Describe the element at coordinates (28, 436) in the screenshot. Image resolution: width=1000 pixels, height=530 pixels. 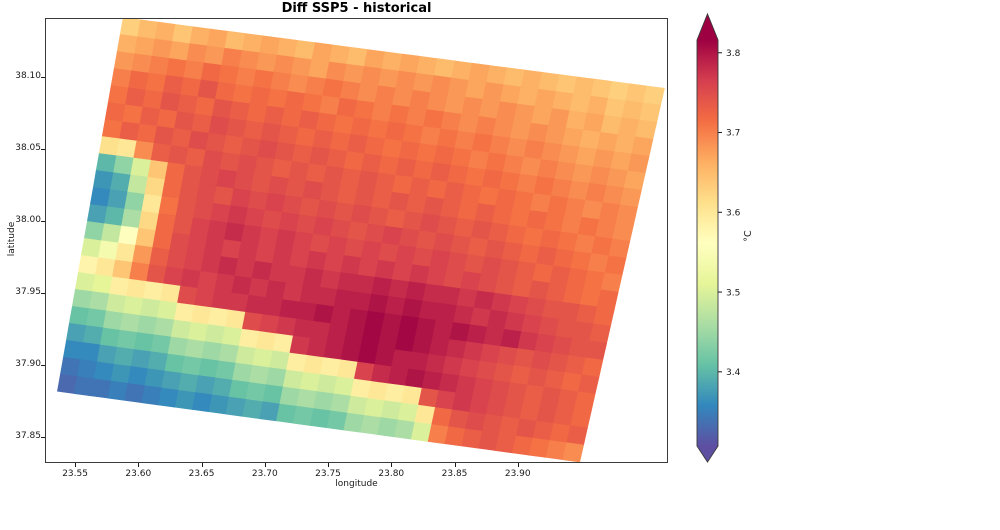
I see `y-tick-label: 37.85` at that location.